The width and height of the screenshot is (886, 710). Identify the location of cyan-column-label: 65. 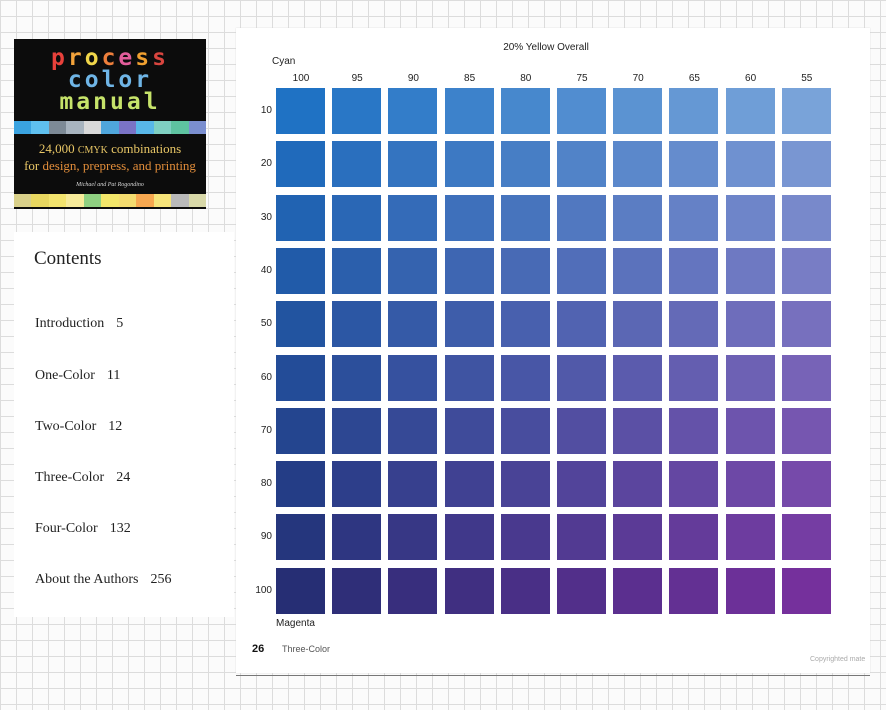
(694, 78).